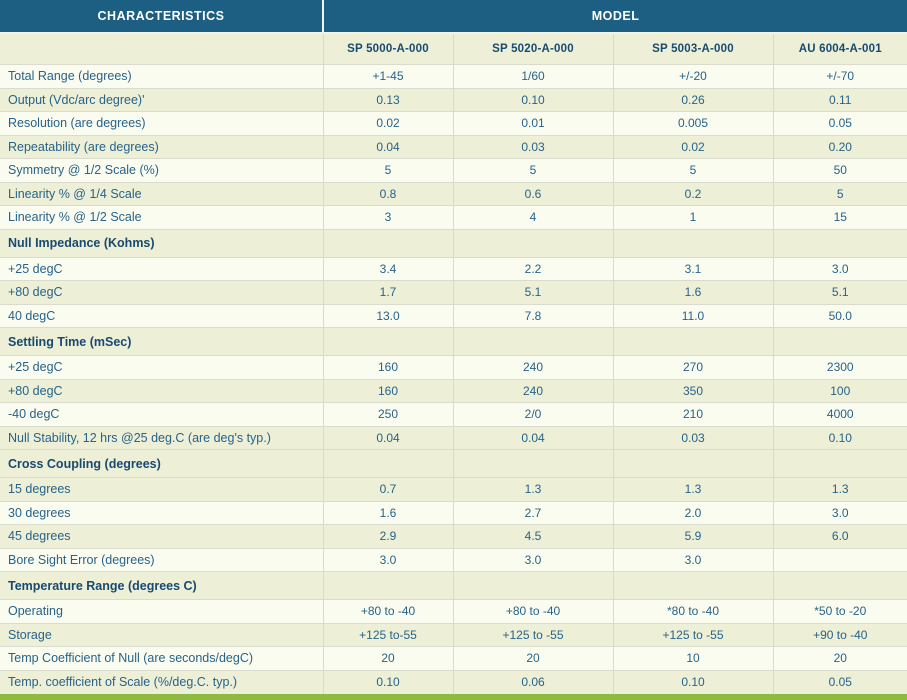  I want to click on row-label: Repeatability (are degrees), so click(162, 146).